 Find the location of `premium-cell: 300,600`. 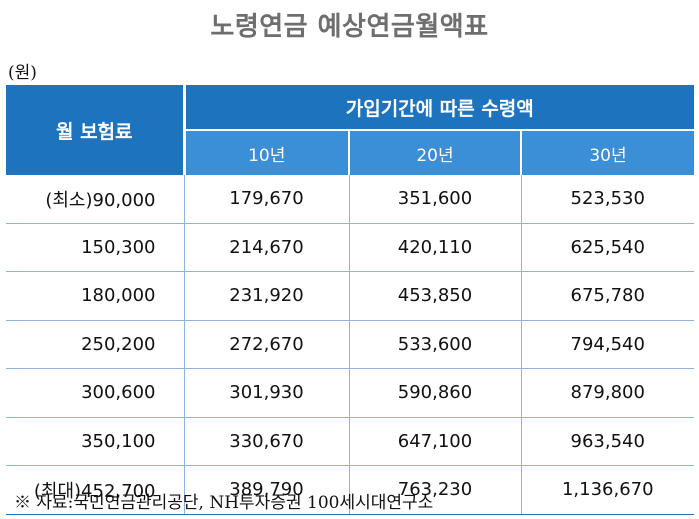

premium-cell: 300,600 is located at coordinates (95, 393).